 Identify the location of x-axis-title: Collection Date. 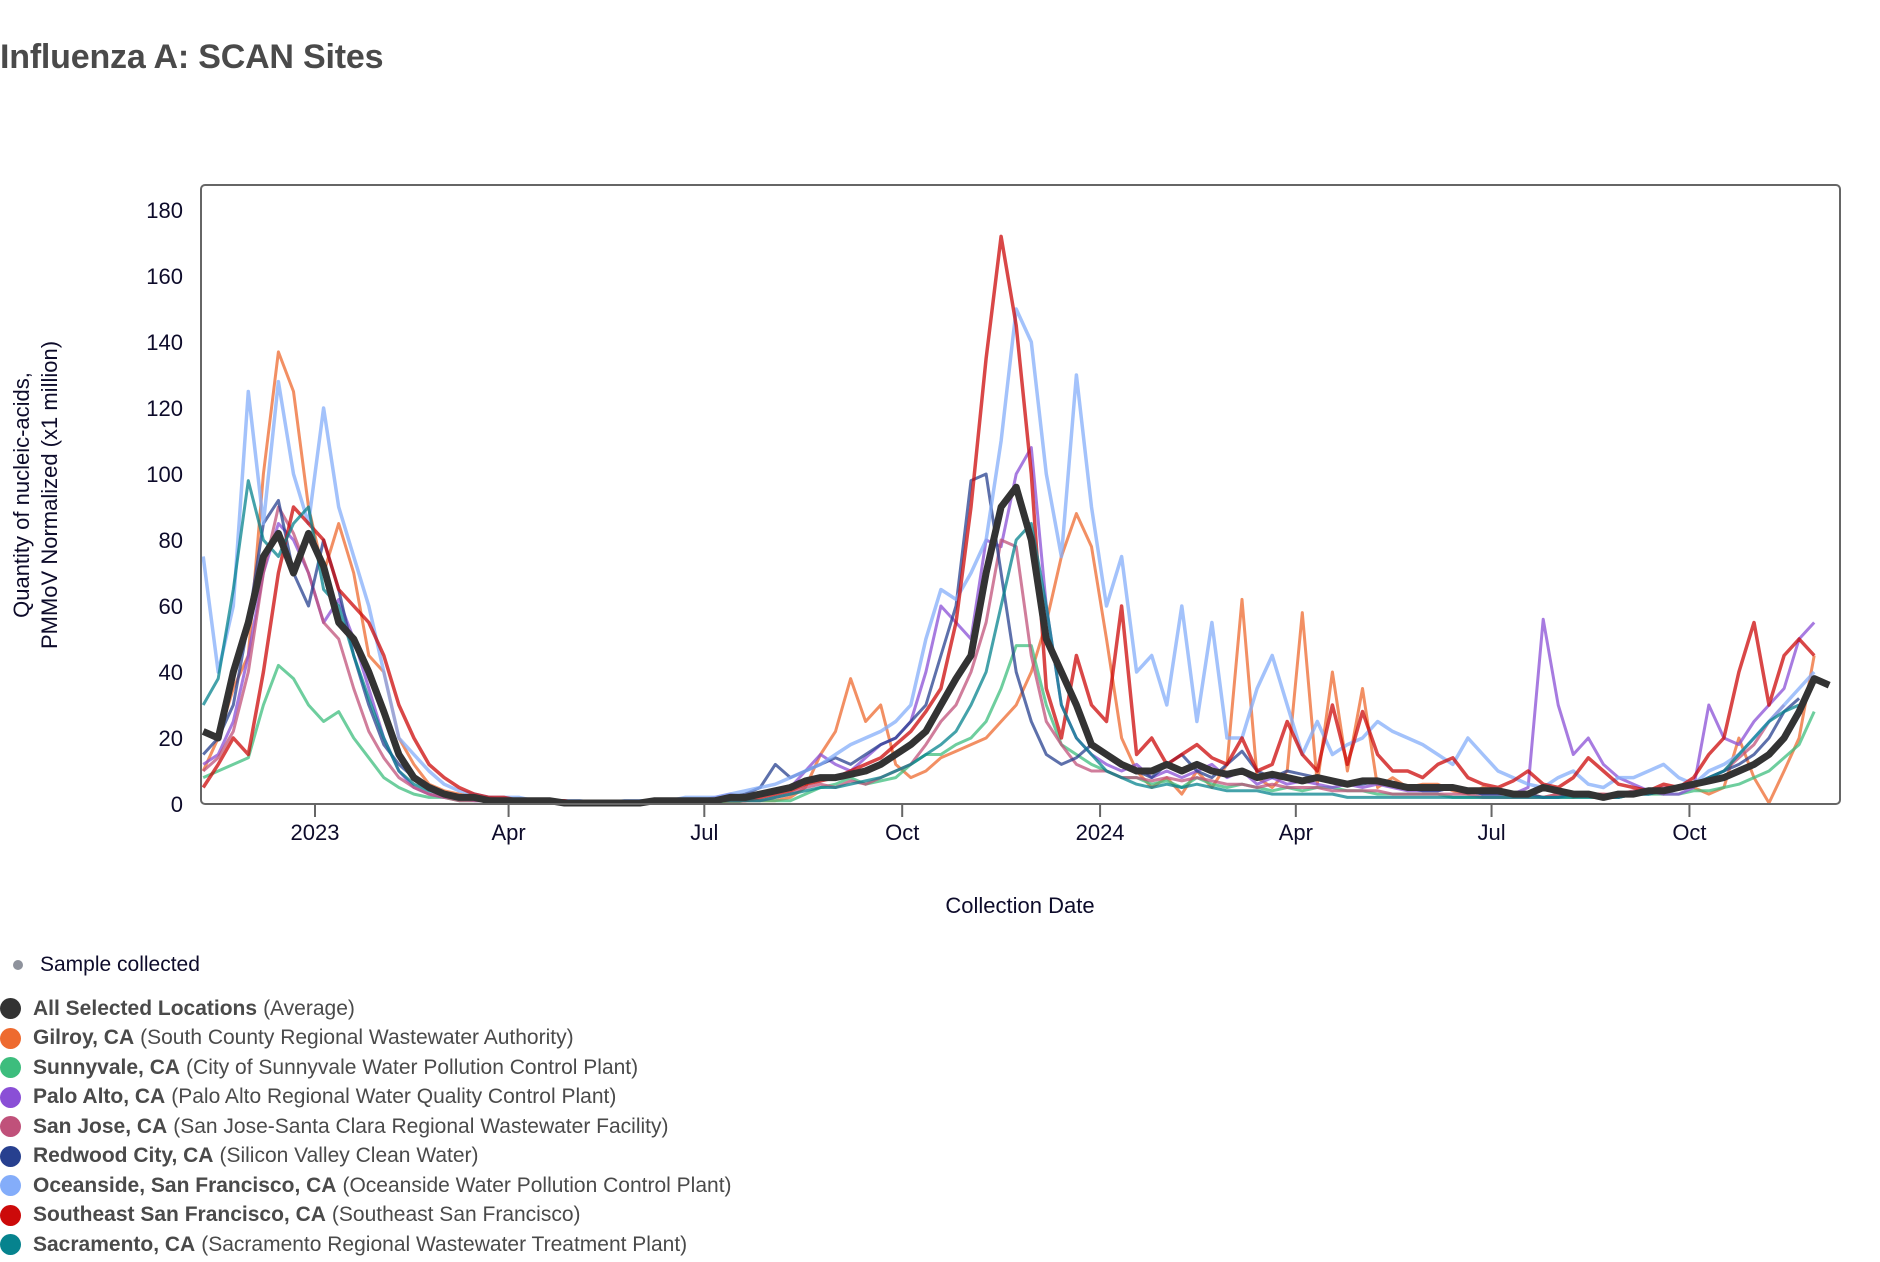
(1019, 905).